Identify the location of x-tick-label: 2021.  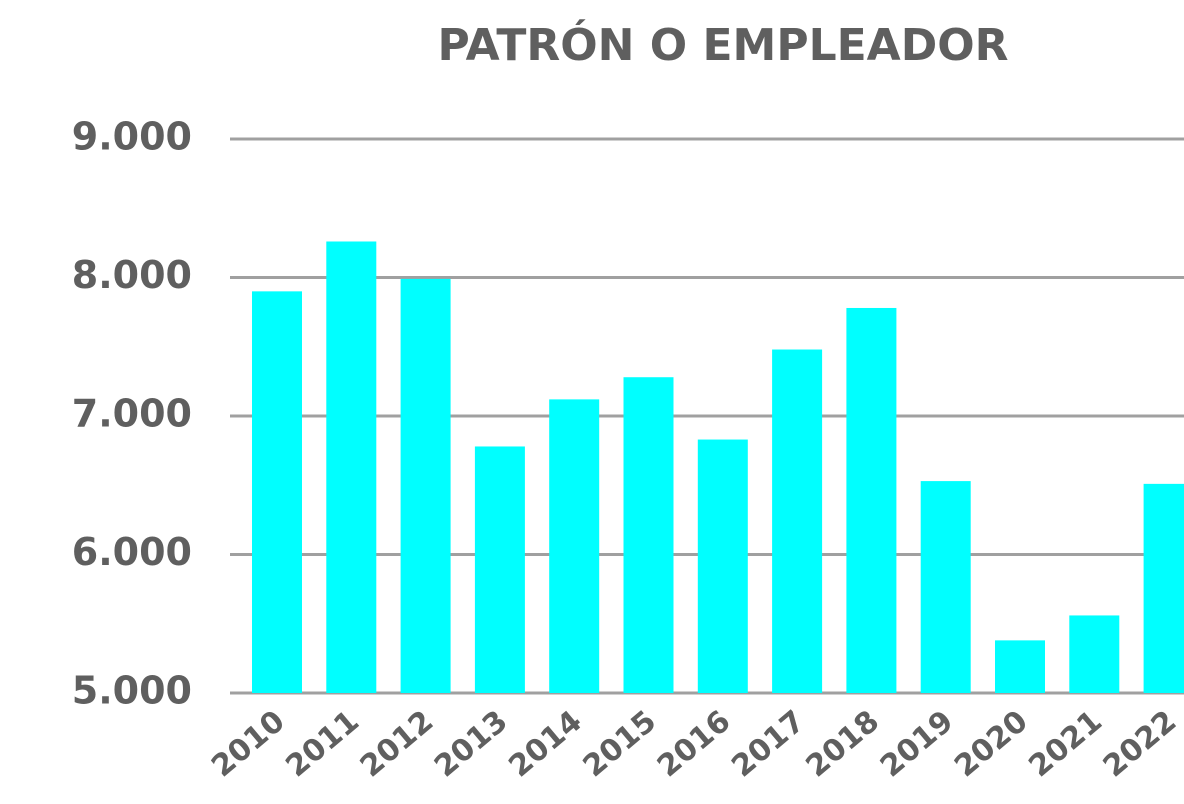
(1065, 744).